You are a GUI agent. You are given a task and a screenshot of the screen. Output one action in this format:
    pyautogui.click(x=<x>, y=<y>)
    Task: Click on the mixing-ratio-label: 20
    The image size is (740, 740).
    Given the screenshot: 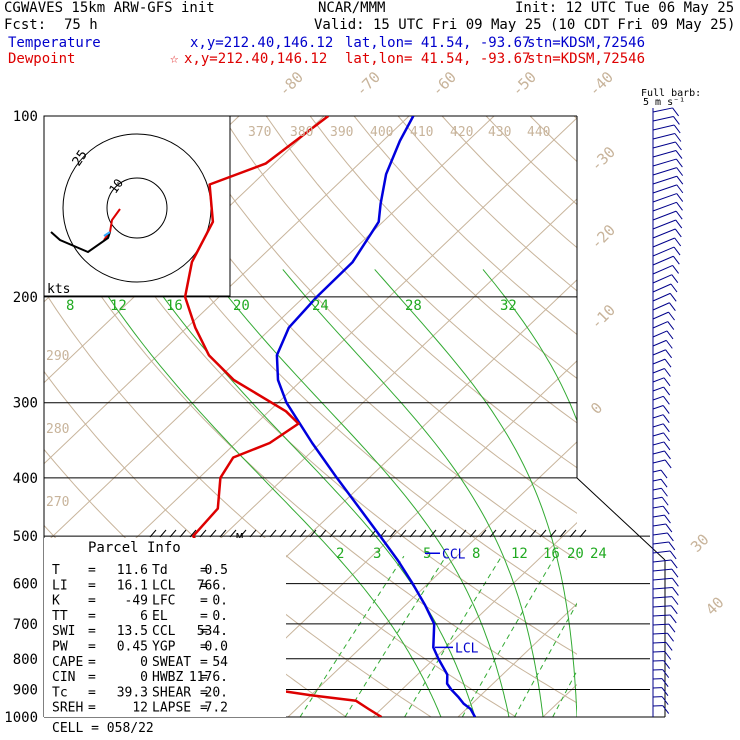 What is the action you would take?
    pyautogui.click(x=575, y=554)
    